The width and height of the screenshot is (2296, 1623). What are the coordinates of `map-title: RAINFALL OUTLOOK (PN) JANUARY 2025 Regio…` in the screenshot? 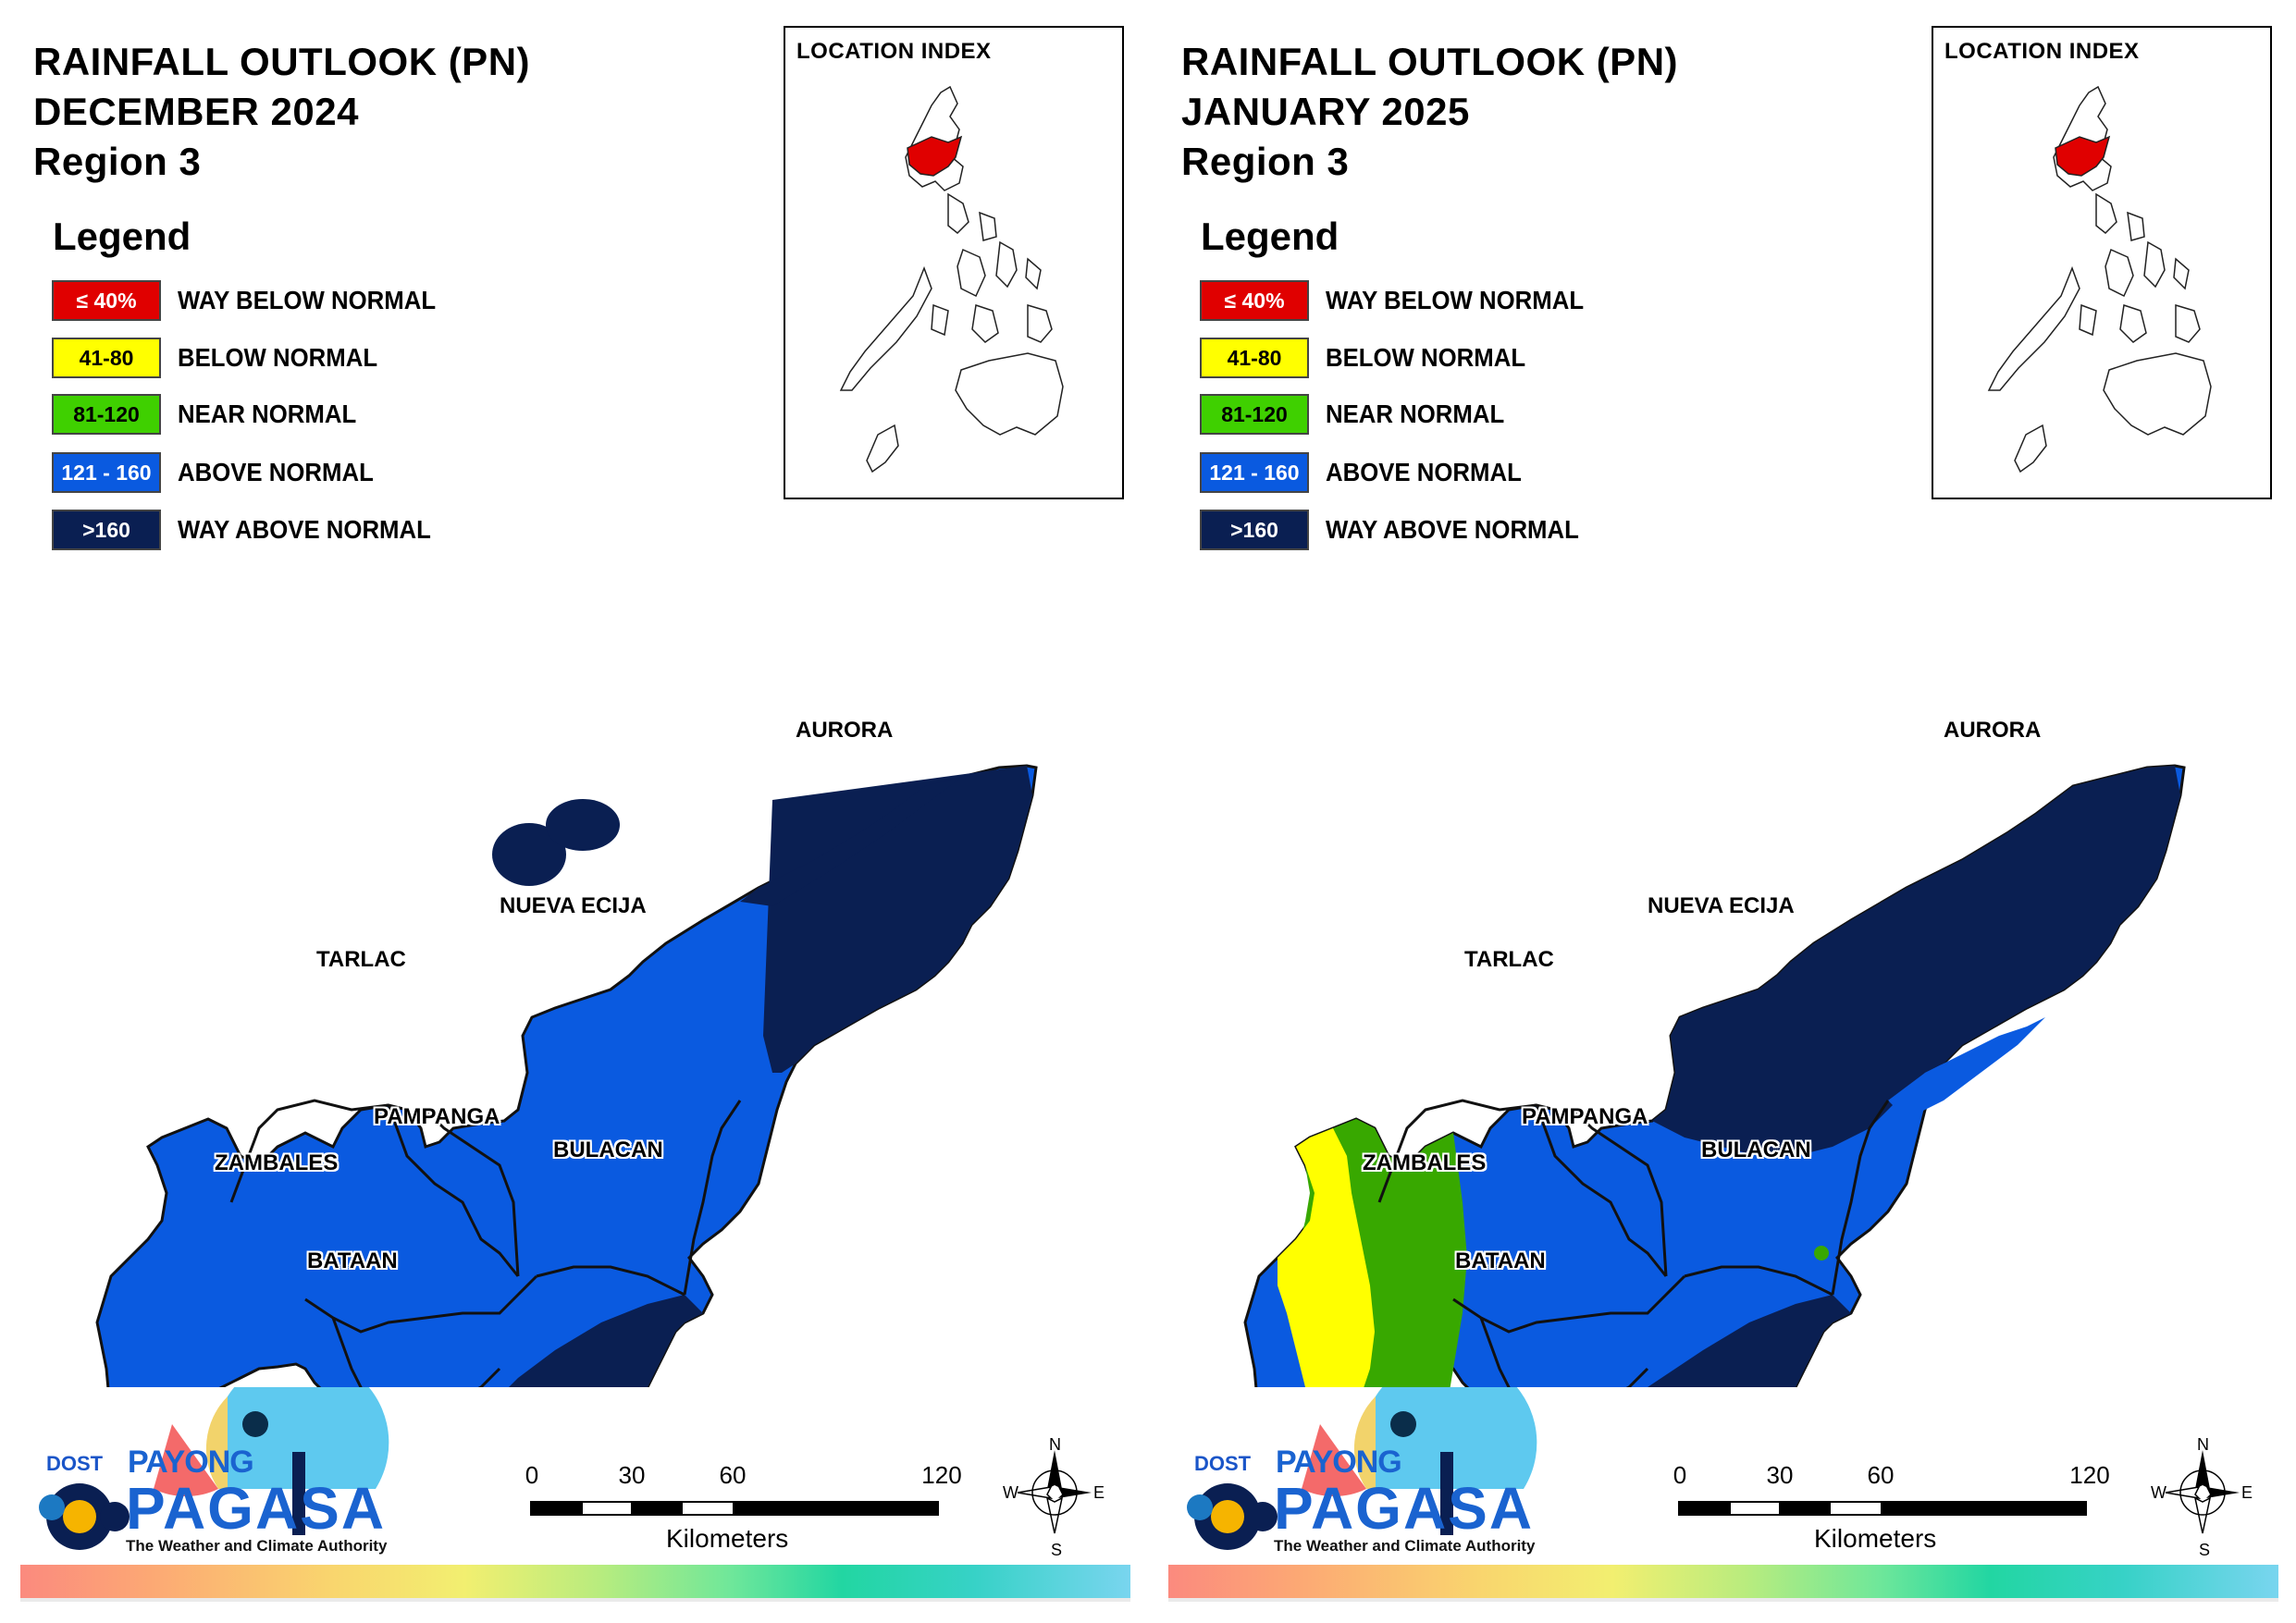 It's located at (1429, 112).